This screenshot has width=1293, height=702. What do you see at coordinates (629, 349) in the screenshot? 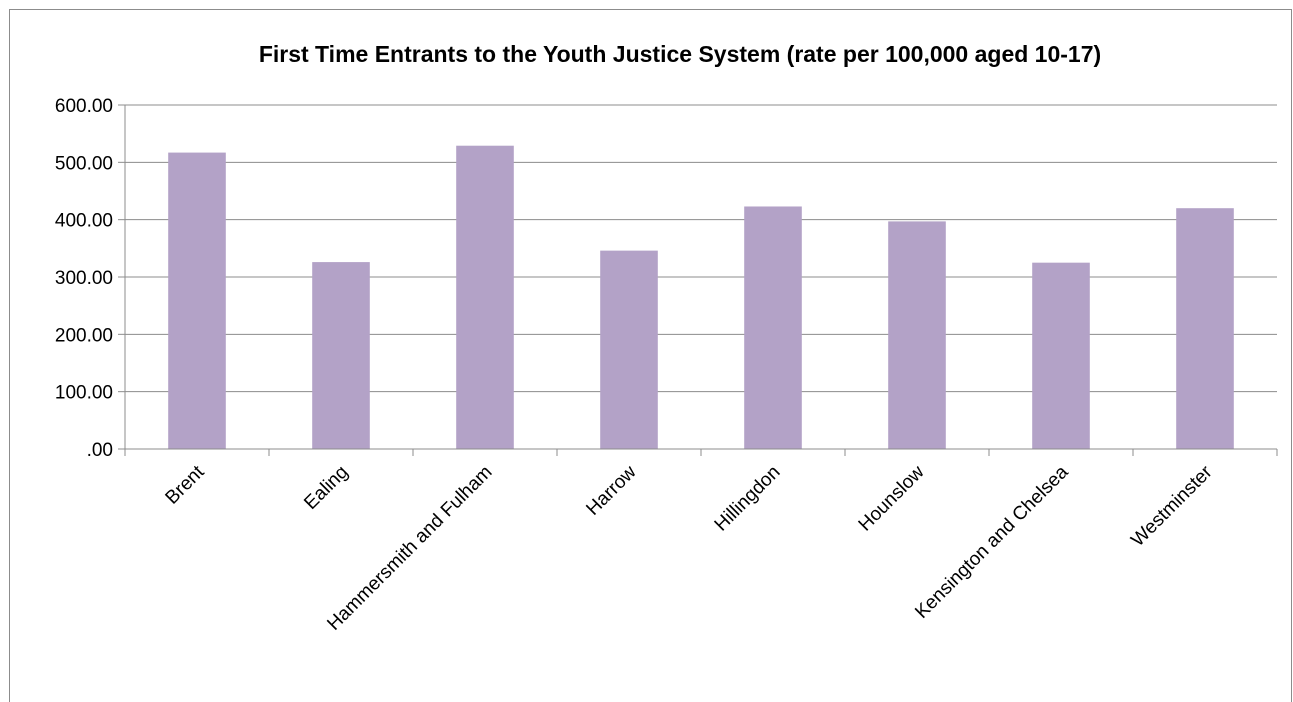
I see `bar-harrow` at bounding box center [629, 349].